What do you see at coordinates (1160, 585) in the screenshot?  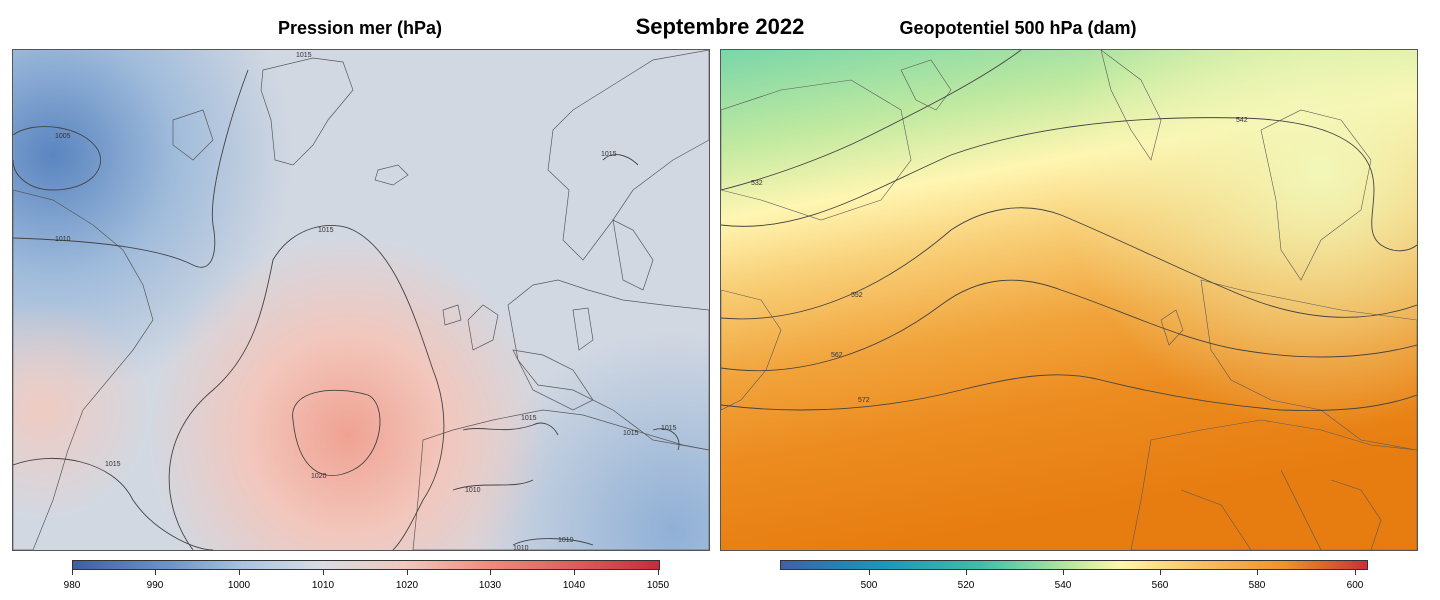 I see `colorbar-tick-label: 560` at bounding box center [1160, 585].